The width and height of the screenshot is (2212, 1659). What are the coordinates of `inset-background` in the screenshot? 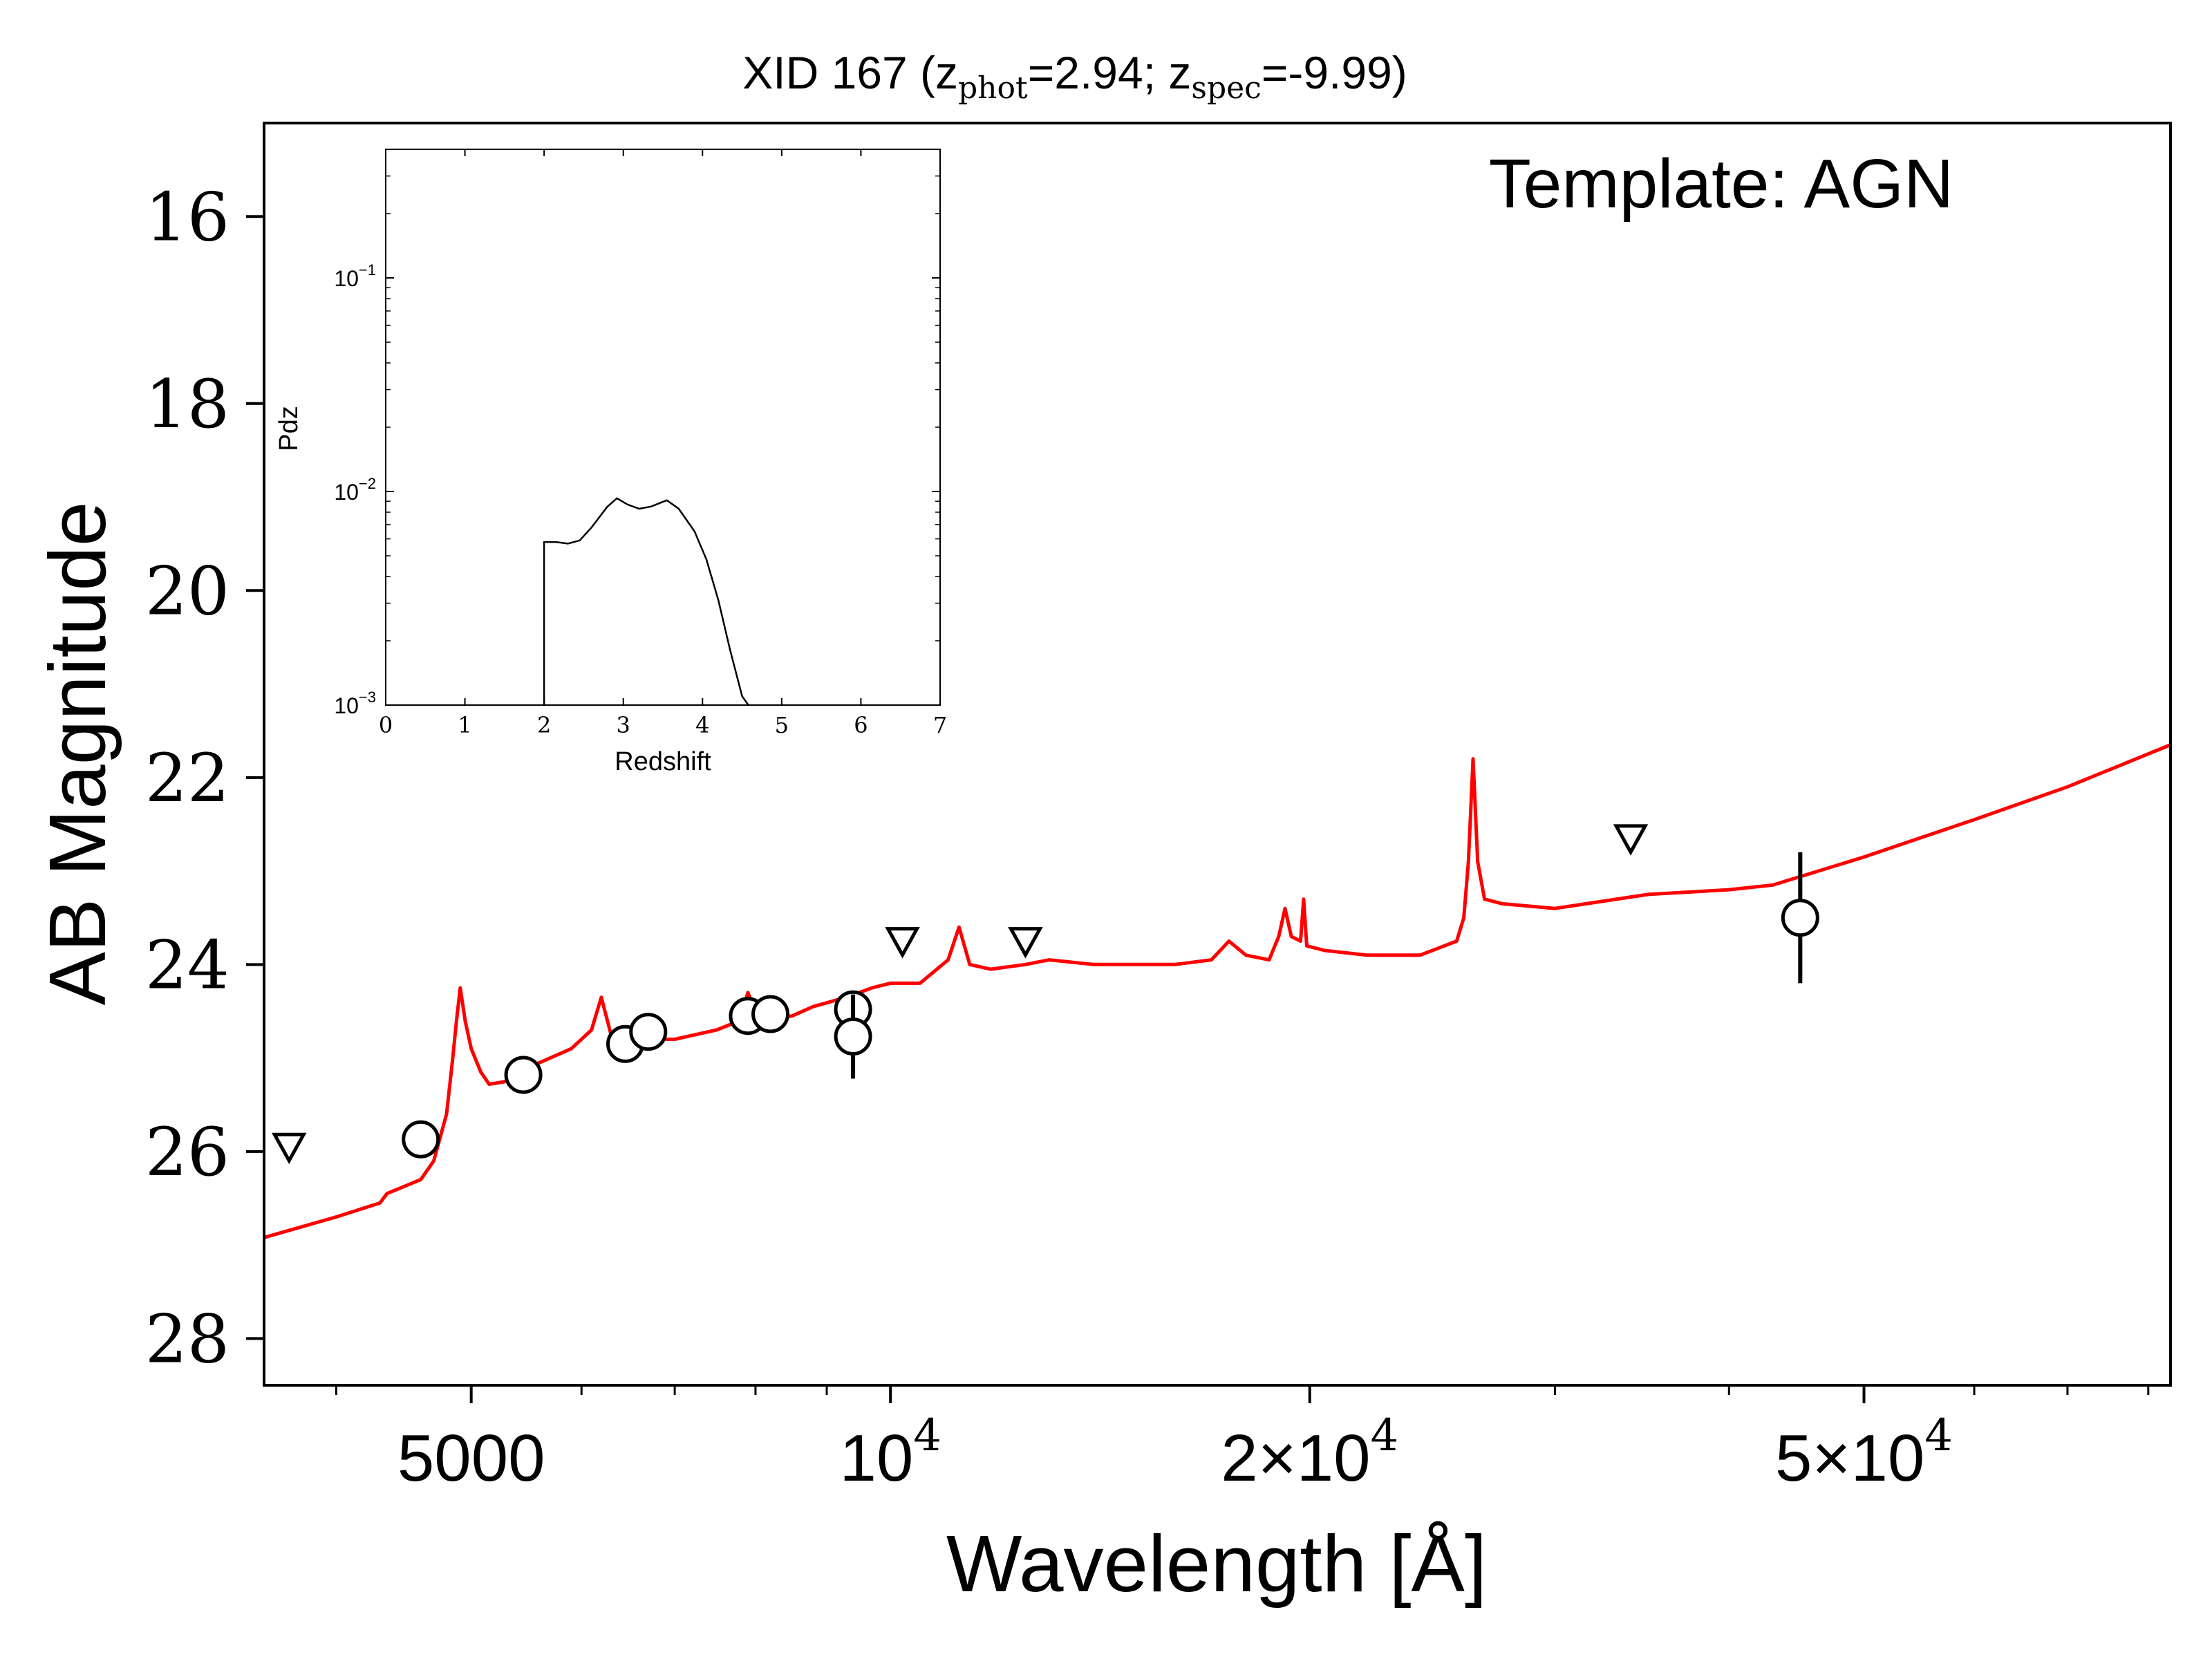 It's located at (663, 427).